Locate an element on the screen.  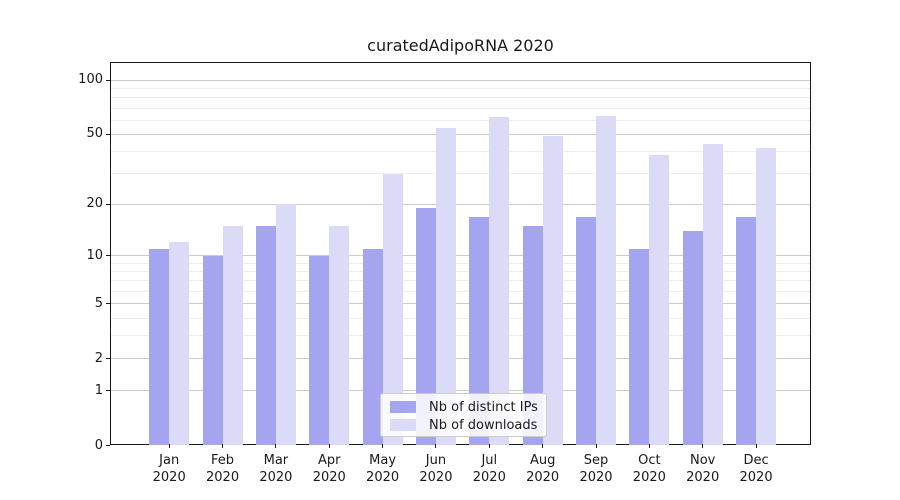
bar-distinct-ips-dec is located at coordinates (746, 331).